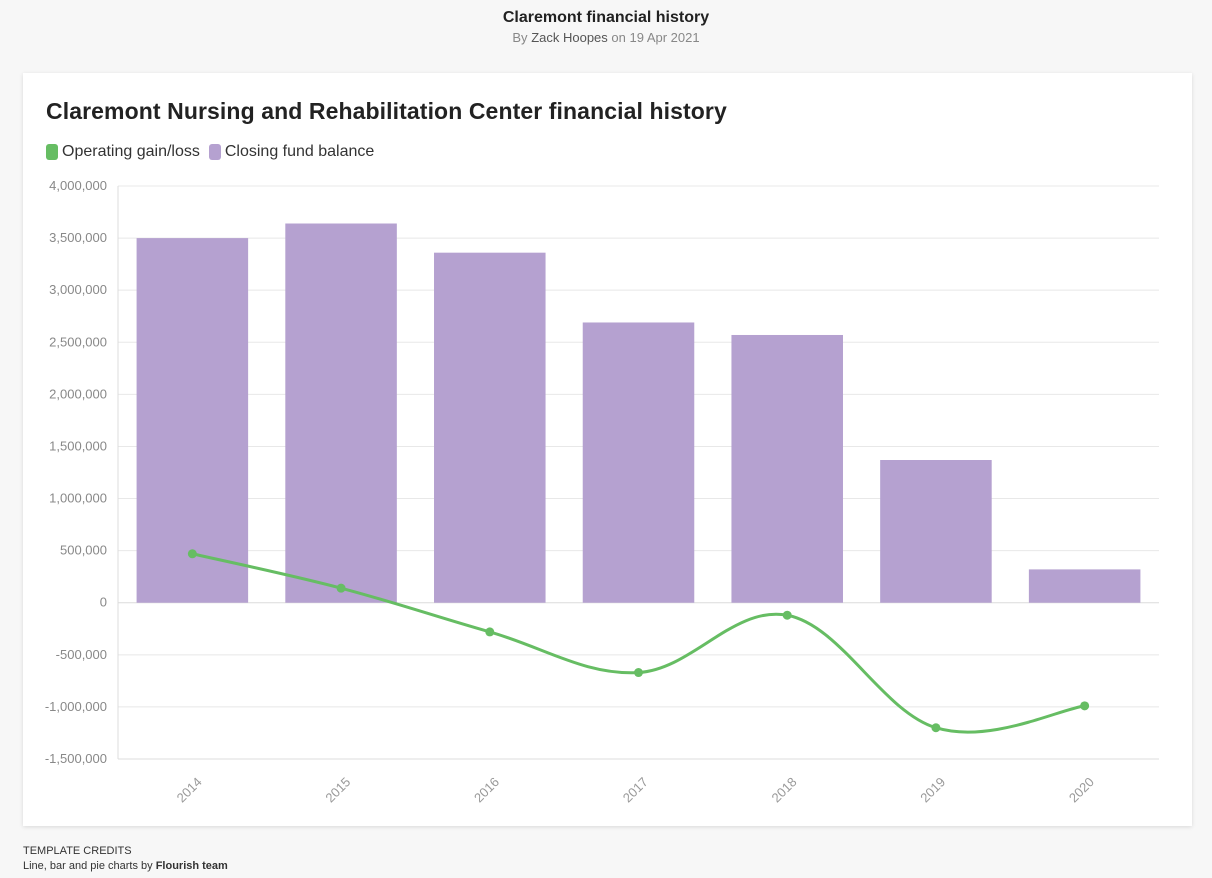 The height and width of the screenshot is (878, 1212). I want to click on y-tick-label: 1,000,000, so click(78, 498).